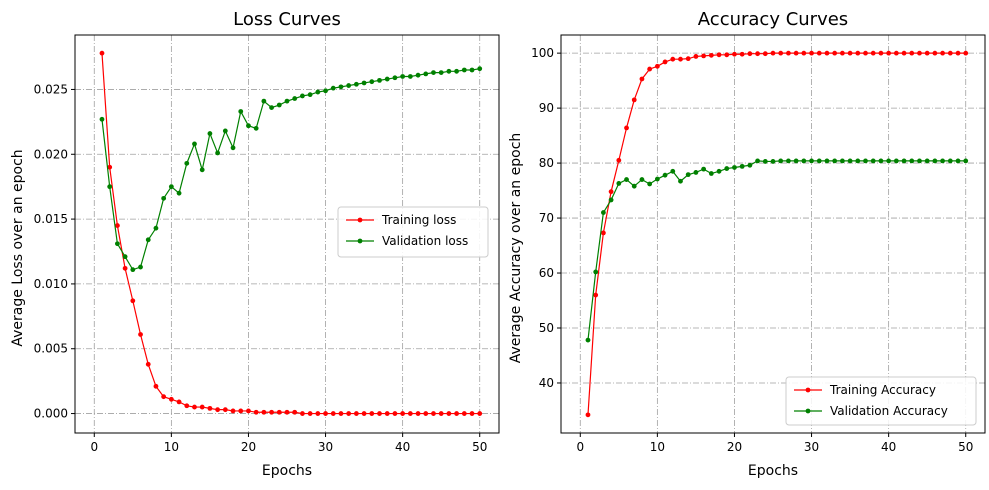 Image resolution: width=989 pixels, height=490 pixels. I want to click on accuracy-legend-entry-training-label: Training Accuracy, so click(882, 390).